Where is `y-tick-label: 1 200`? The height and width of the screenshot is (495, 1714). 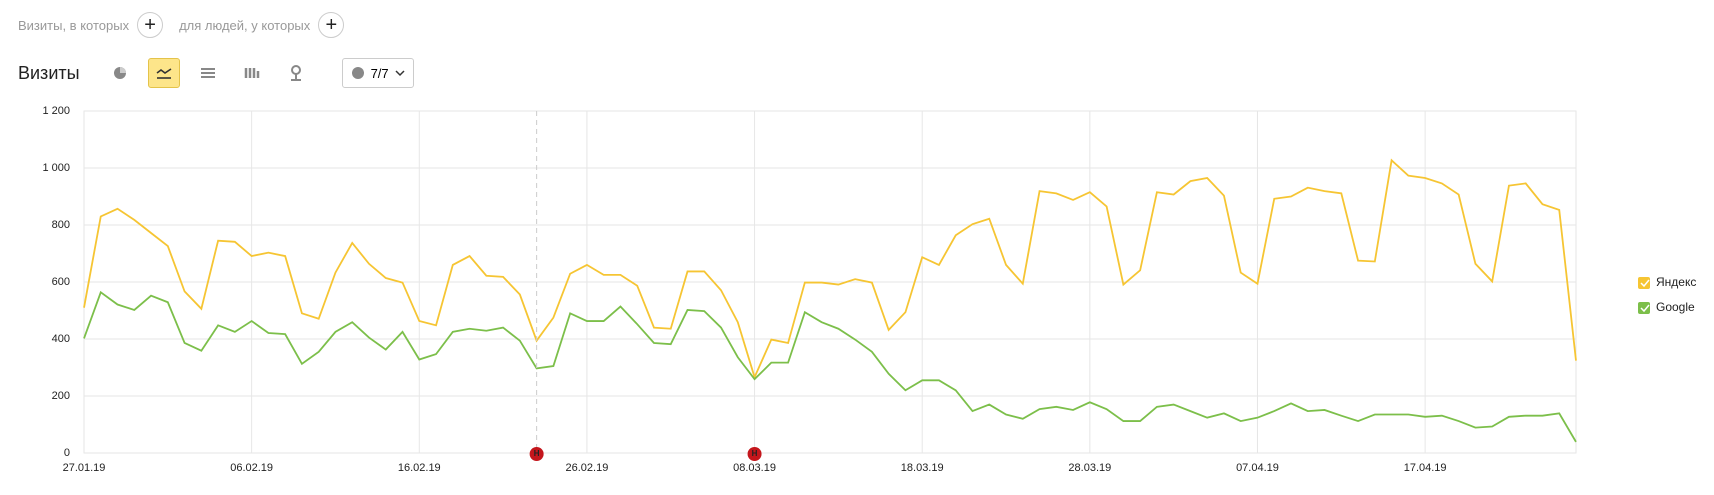 y-tick-label: 1 200 is located at coordinates (56, 111).